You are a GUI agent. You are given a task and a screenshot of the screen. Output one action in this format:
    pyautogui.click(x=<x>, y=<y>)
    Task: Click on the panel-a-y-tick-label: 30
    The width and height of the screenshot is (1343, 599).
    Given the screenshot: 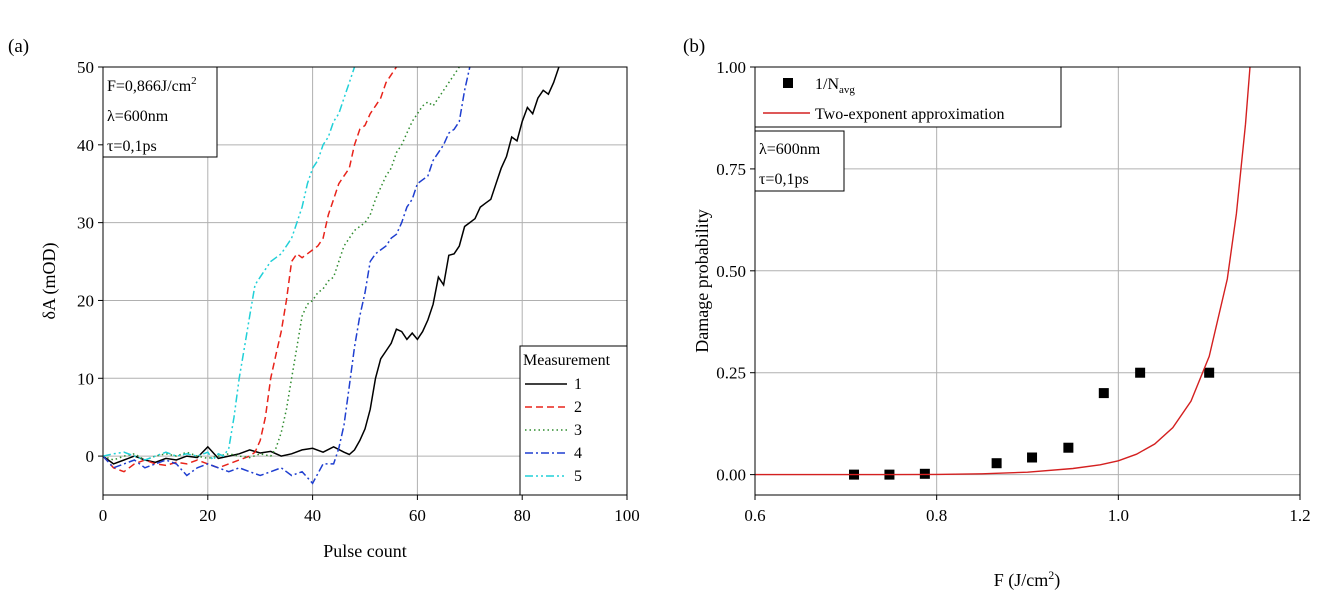 What is the action you would take?
    pyautogui.click(x=85, y=223)
    